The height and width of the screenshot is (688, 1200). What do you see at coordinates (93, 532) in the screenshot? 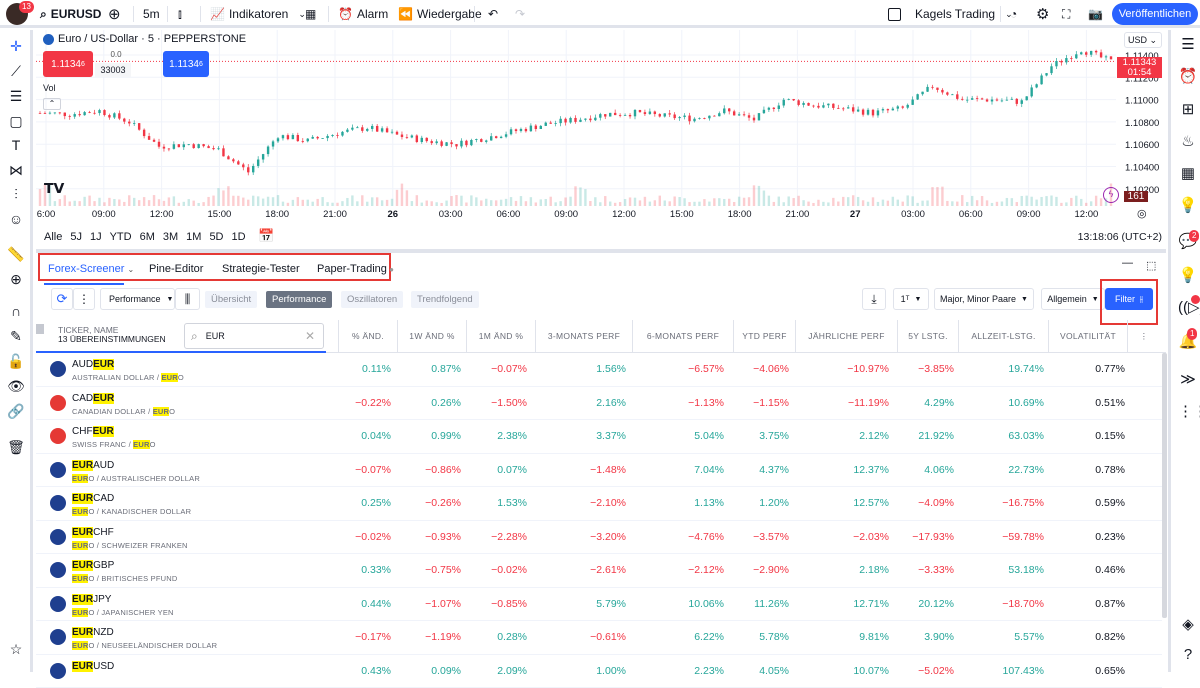
I see `ticker-symbol: EURCHF` at bounding box center [93, 532].